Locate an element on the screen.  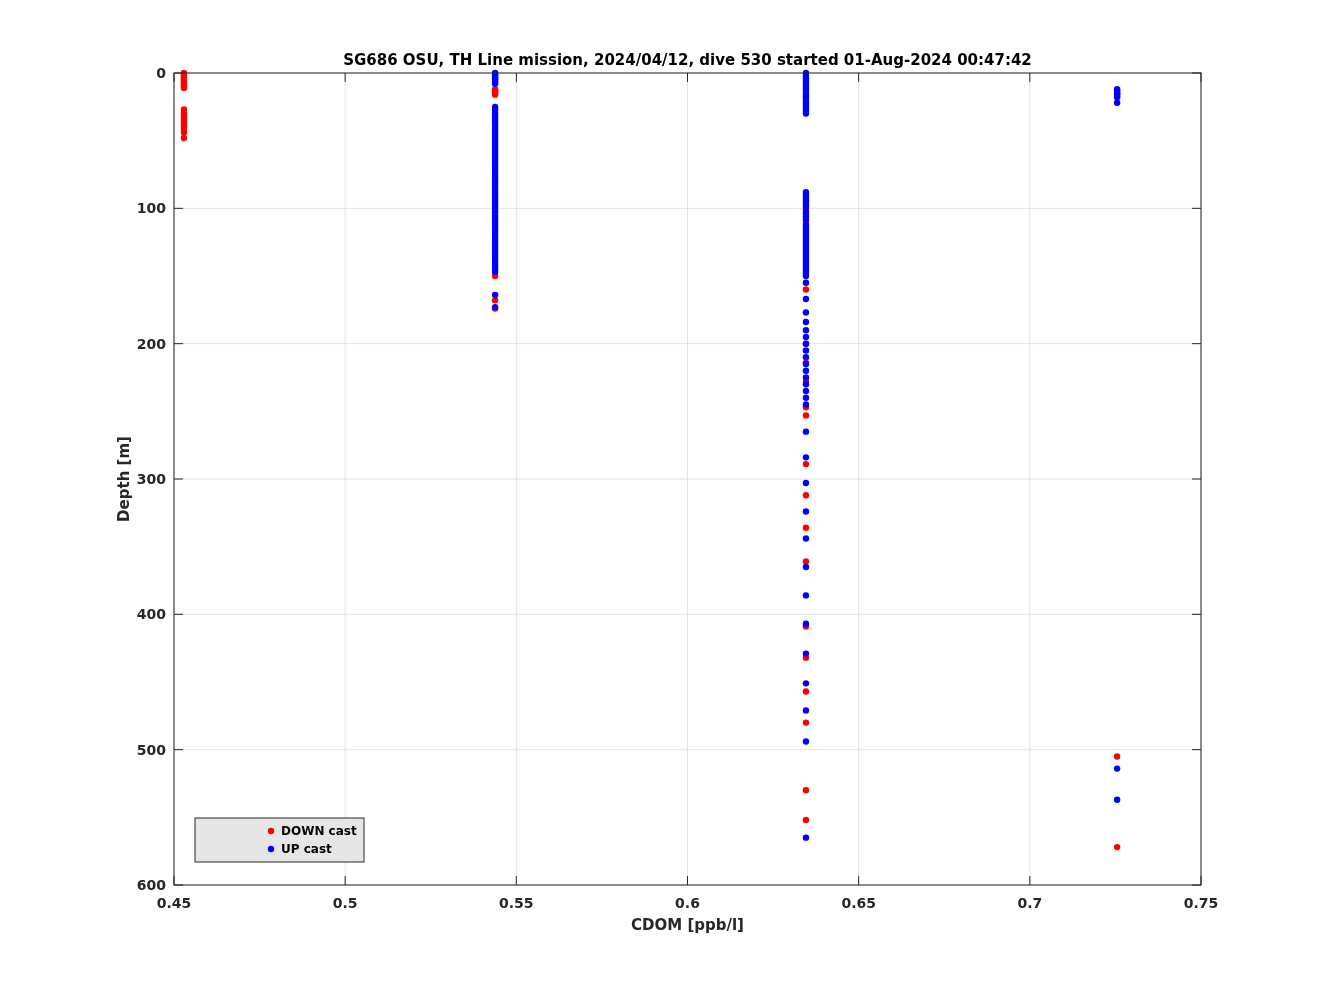
y-tick-label: 300 is located at coordinates (151, 479).